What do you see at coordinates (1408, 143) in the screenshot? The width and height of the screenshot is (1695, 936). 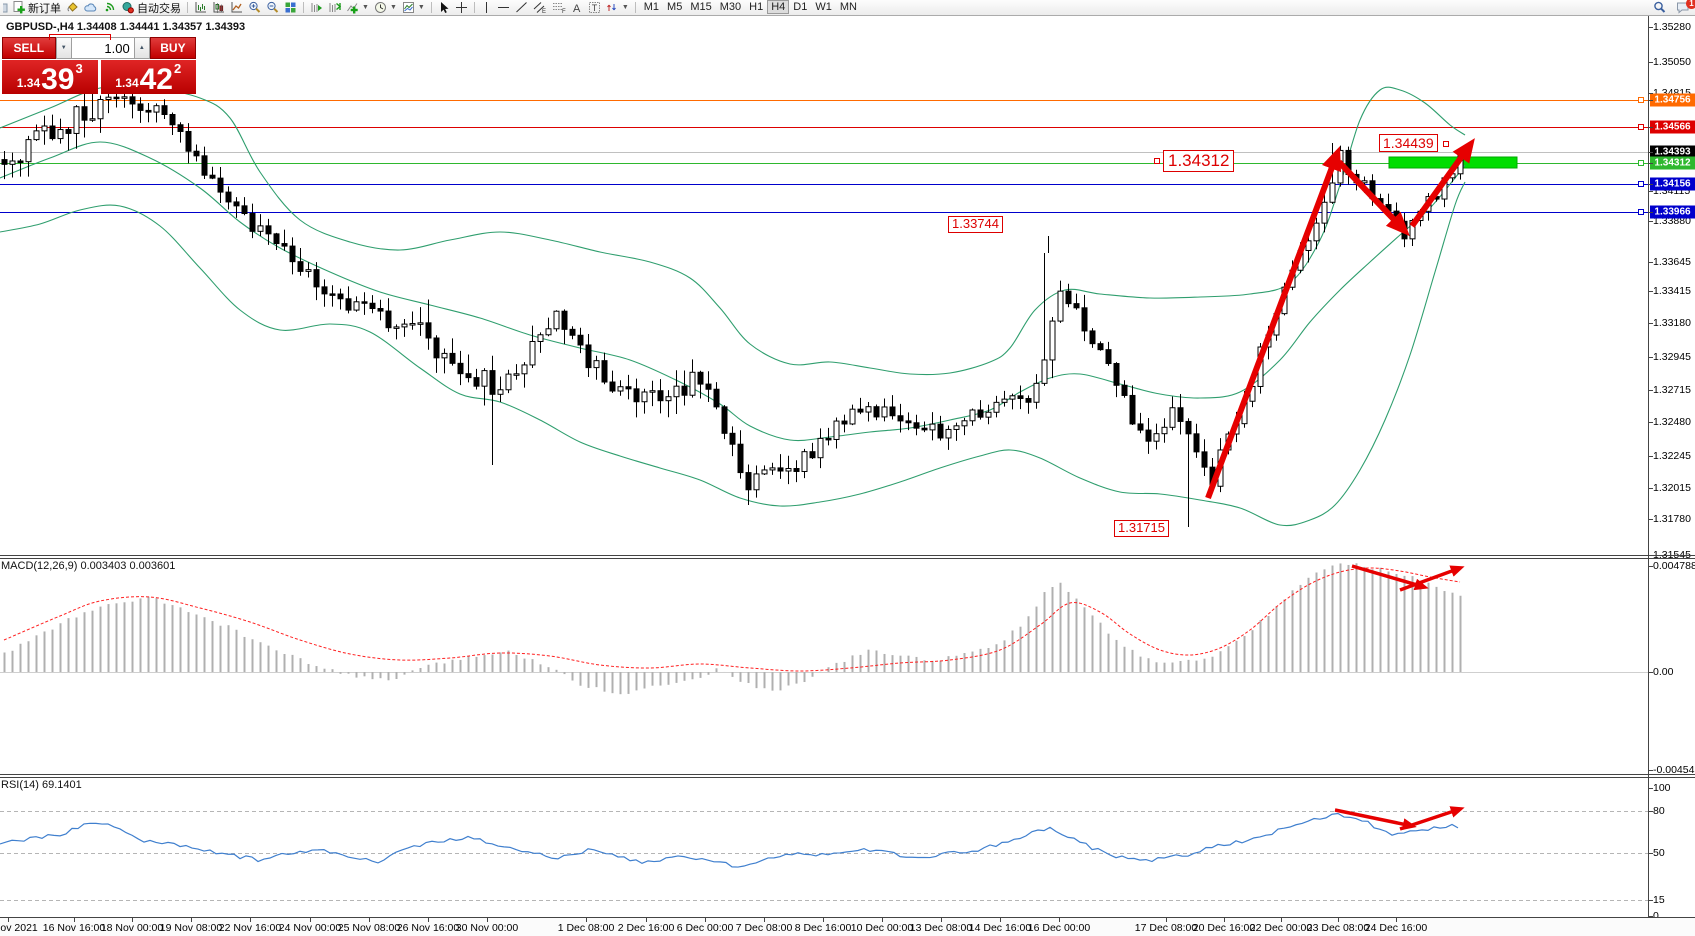 I see `annotation-1.34439: 1.34439` at bounding box center [1408, 143].